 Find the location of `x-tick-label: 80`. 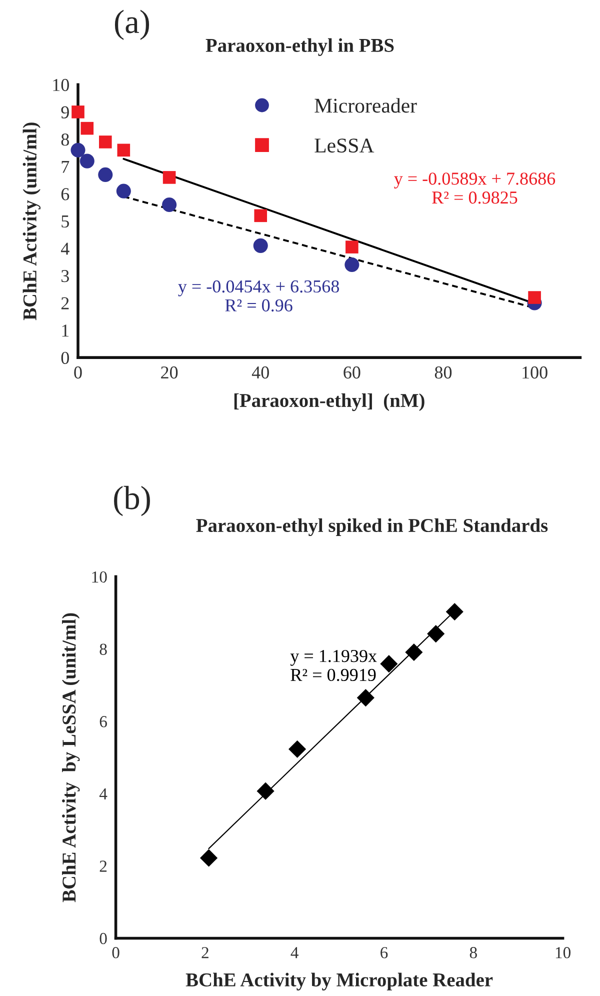

x-tick-label: 80 is located at coordinates (443, 372).